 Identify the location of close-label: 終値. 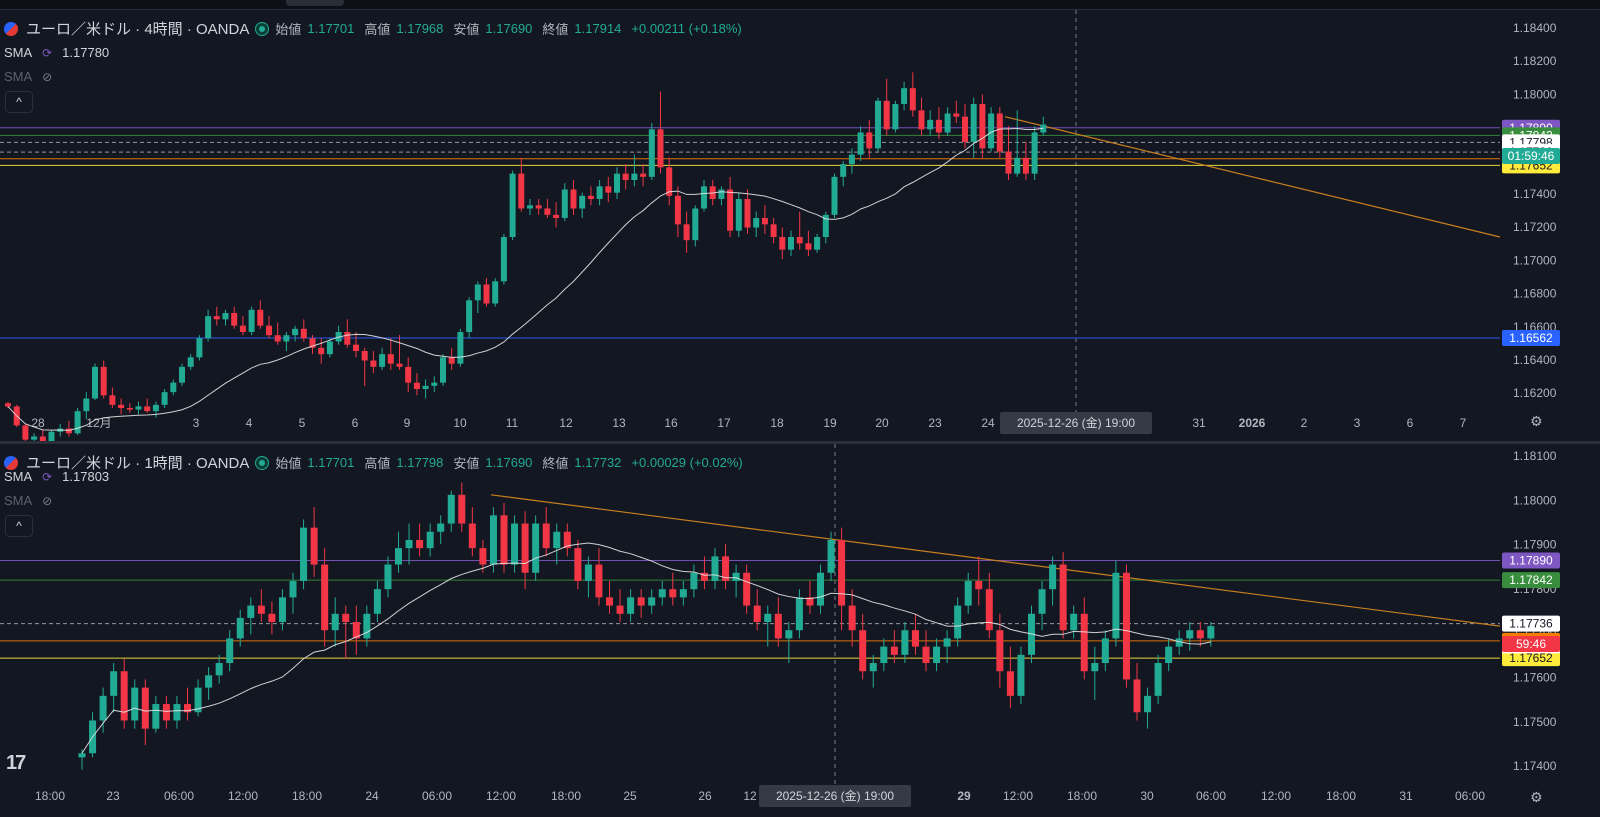
(555, 463).